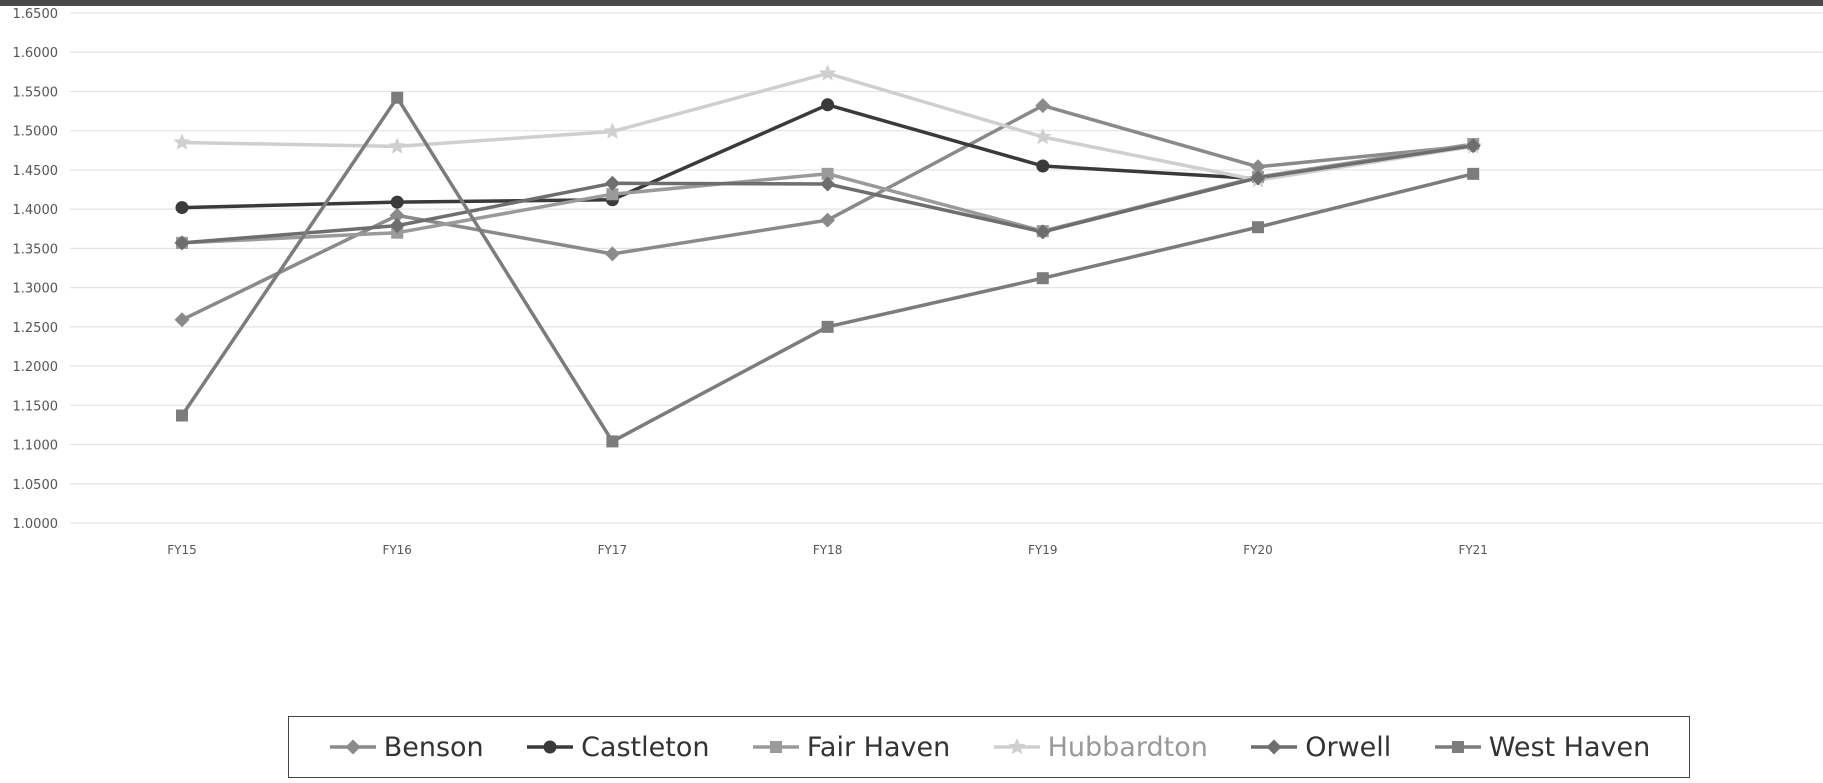 The height and width of the screenshot is (783, 1823). Describe the element at coordinates (36, 210) in the screenshot. I see `y-tick-label: 1.4000` at that location.